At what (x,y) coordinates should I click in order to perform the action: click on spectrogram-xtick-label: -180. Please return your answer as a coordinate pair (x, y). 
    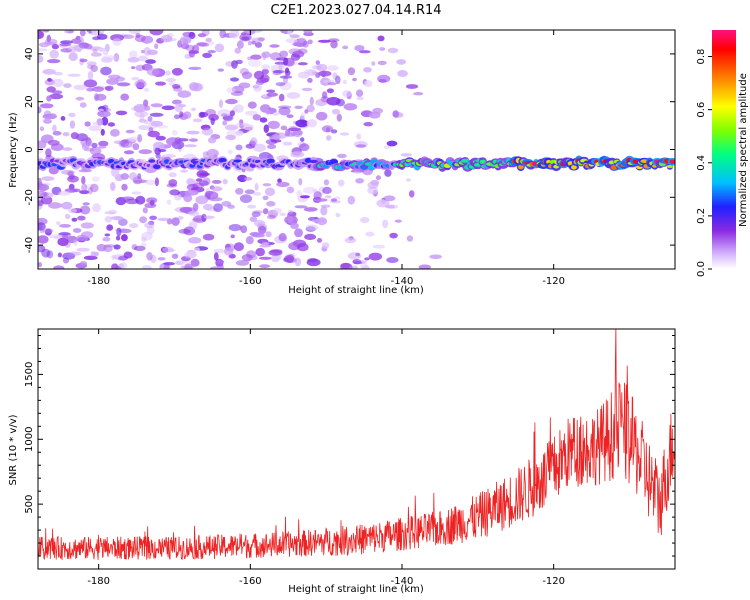
    Looking at the image, I should click on (98, 281).